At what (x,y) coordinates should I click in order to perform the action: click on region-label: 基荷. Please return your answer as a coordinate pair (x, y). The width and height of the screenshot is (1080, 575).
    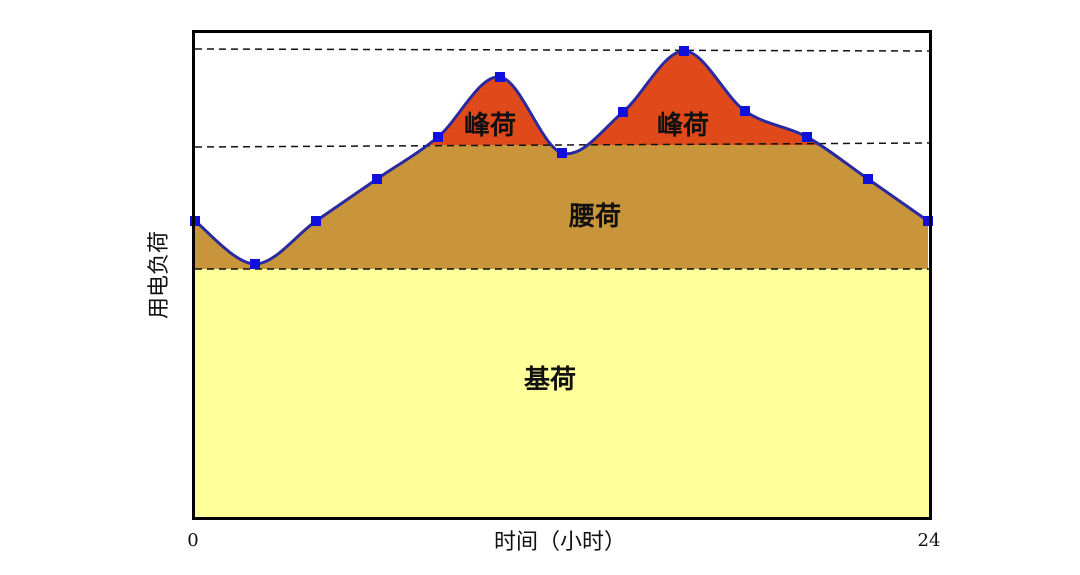
    Looking at the image, I should click on (550, 380).